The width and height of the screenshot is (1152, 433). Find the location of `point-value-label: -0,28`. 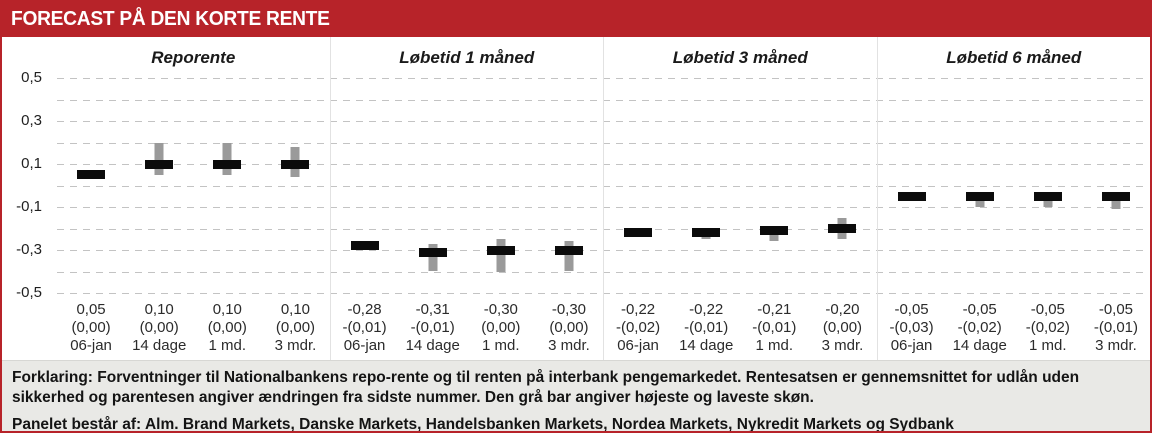

point-value-label: -0,28 is located at coordinates (364, 309).